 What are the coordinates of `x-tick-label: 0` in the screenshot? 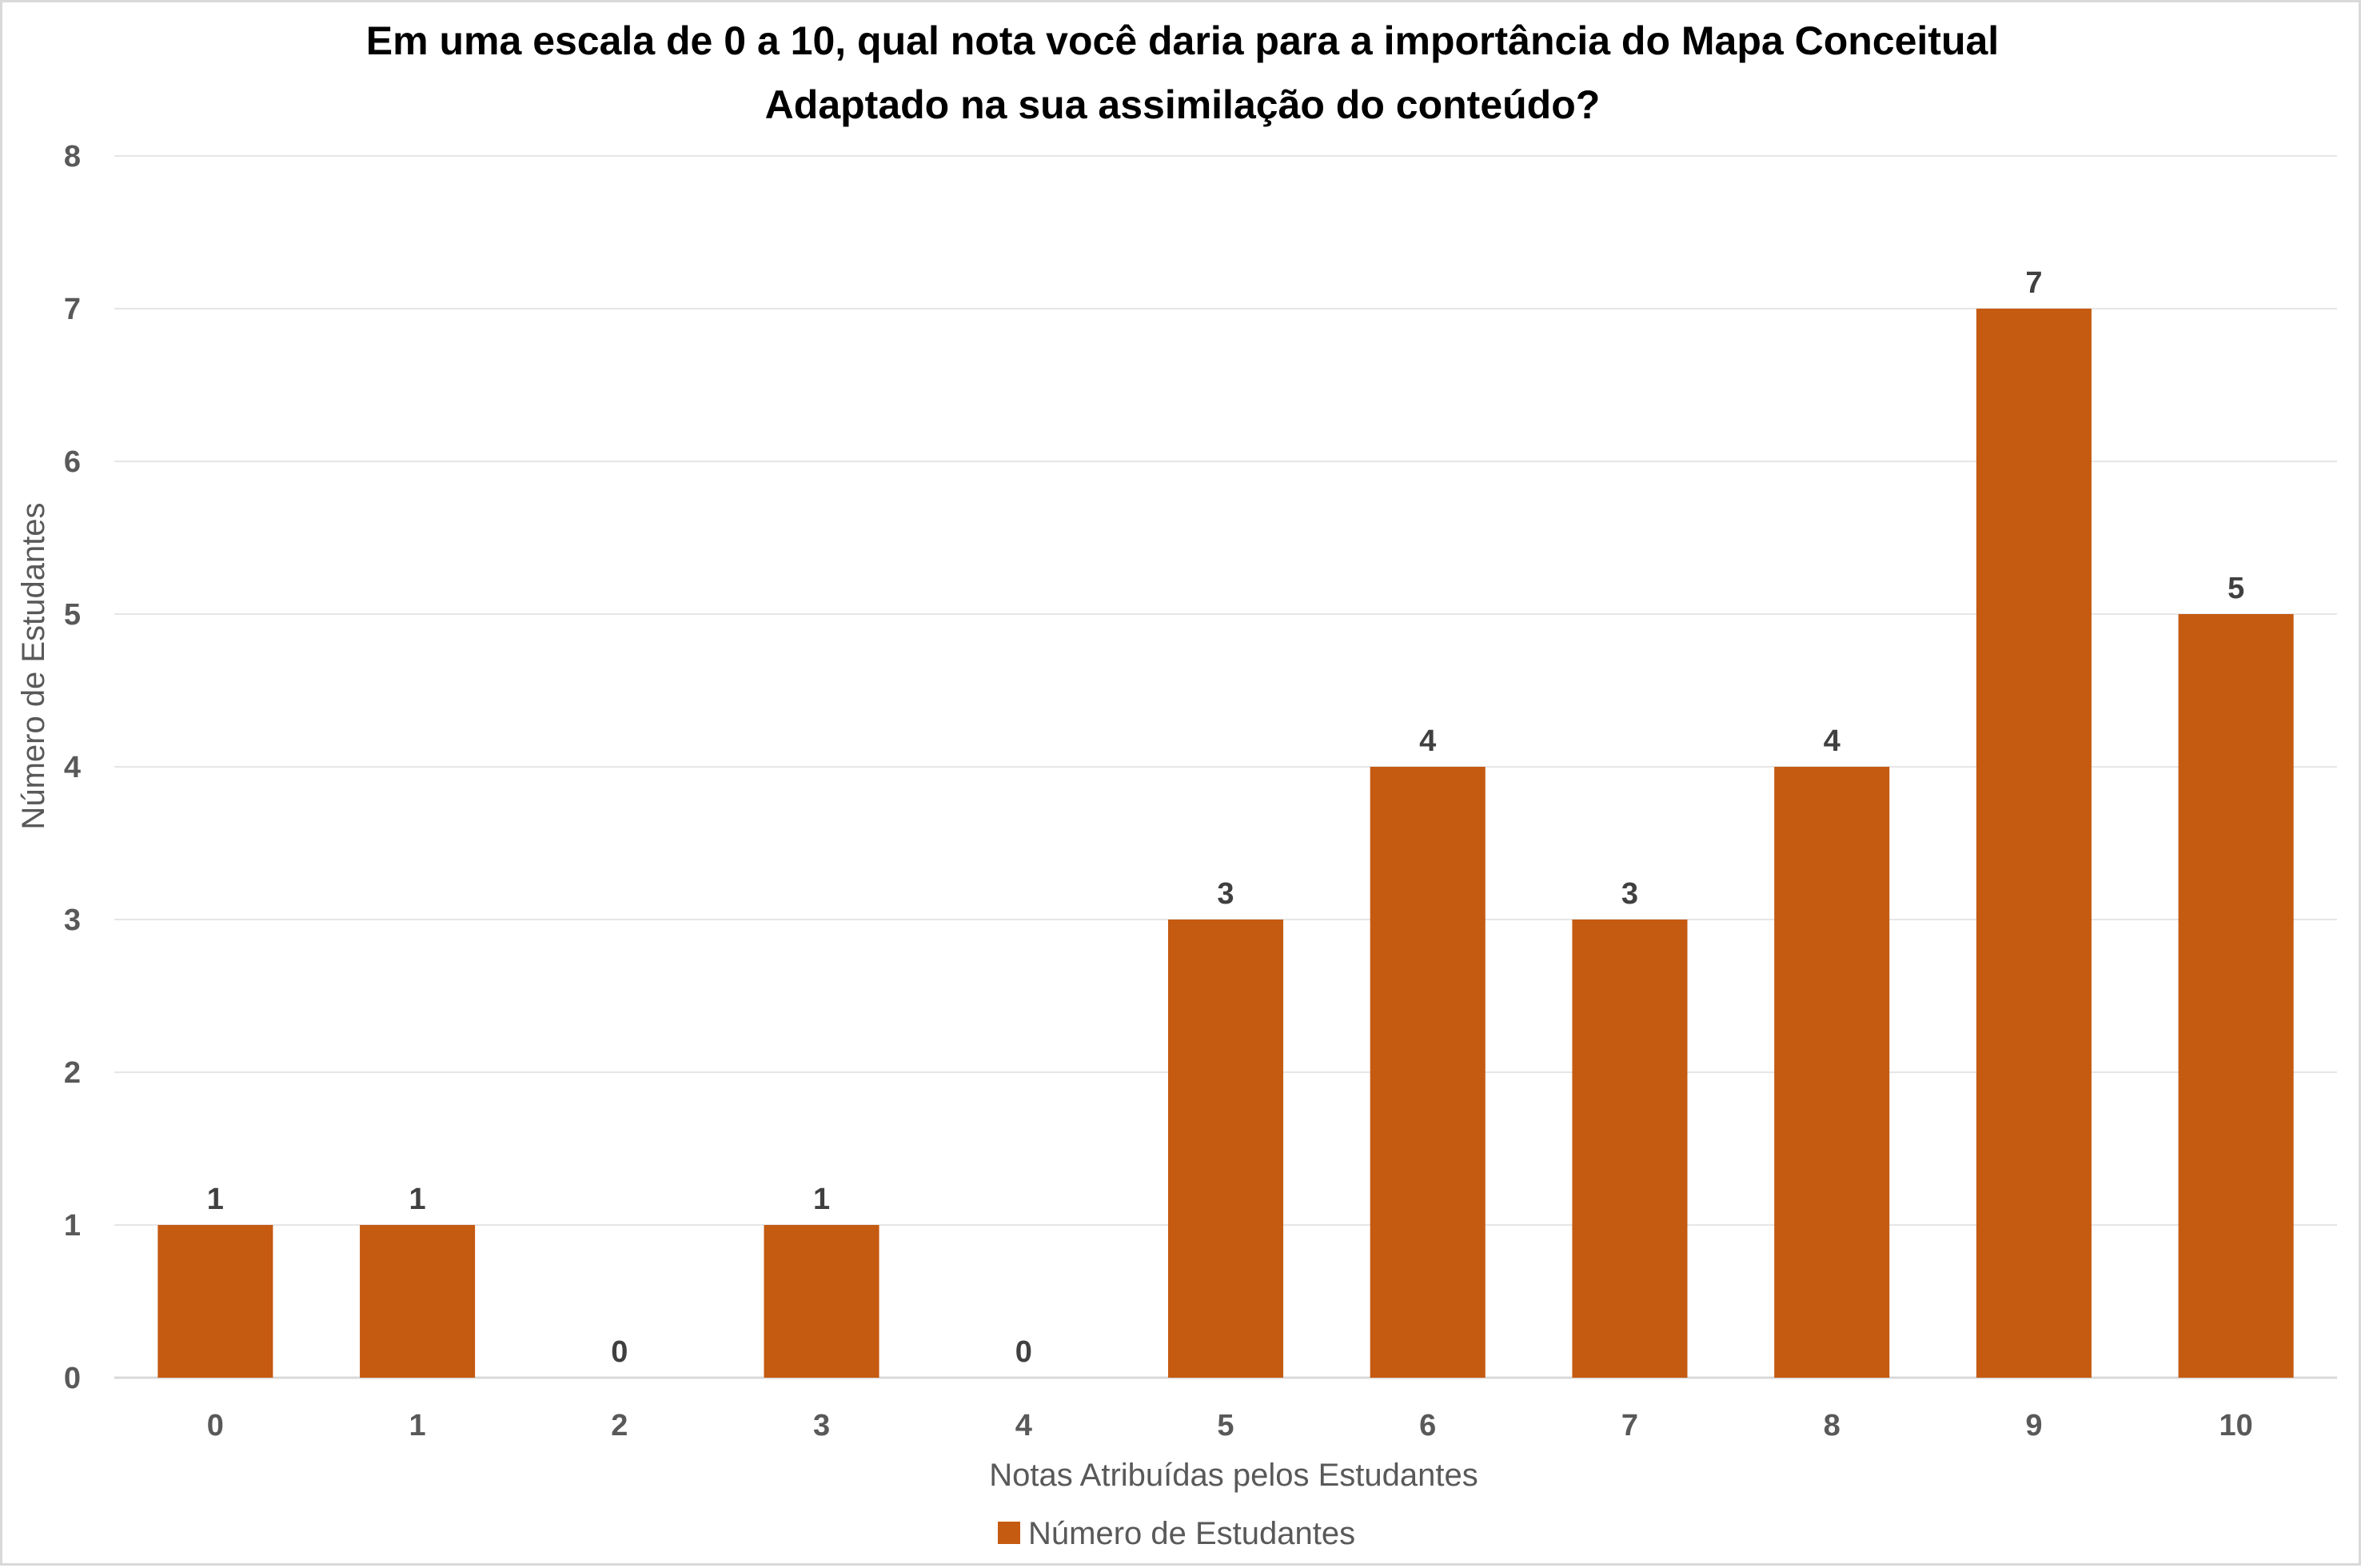 It's located at (215, 1425).